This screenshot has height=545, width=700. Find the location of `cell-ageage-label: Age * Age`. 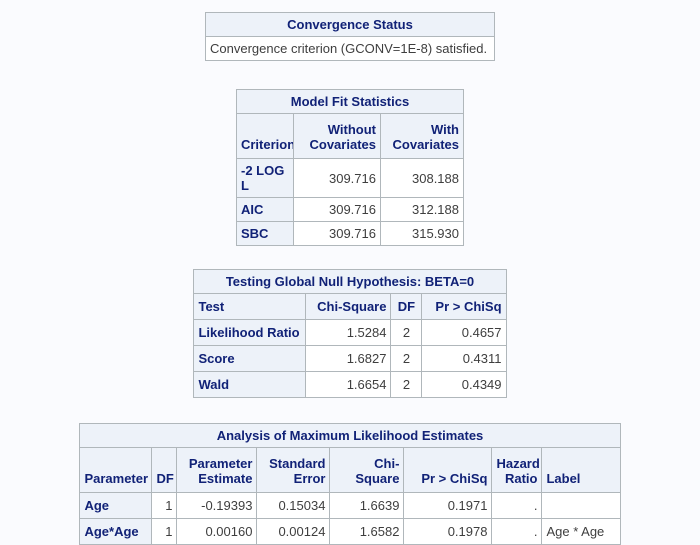

cell-ageage-label: Age * Age is located at coordinates (581, 531).